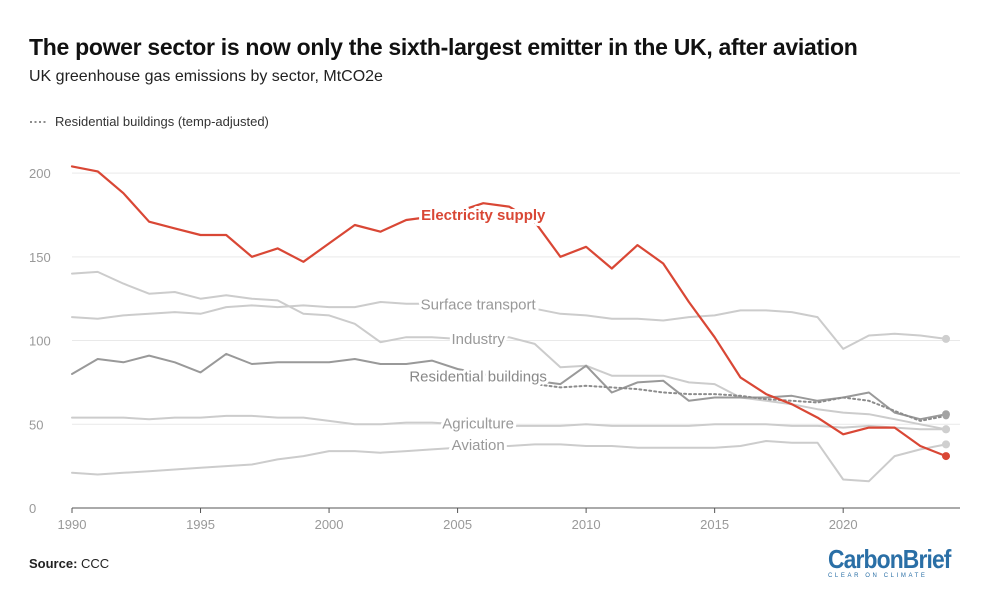 The image size is (992, 592). I want to click on series-label-electricity-supply: Electricity supply, so click(483, 215).